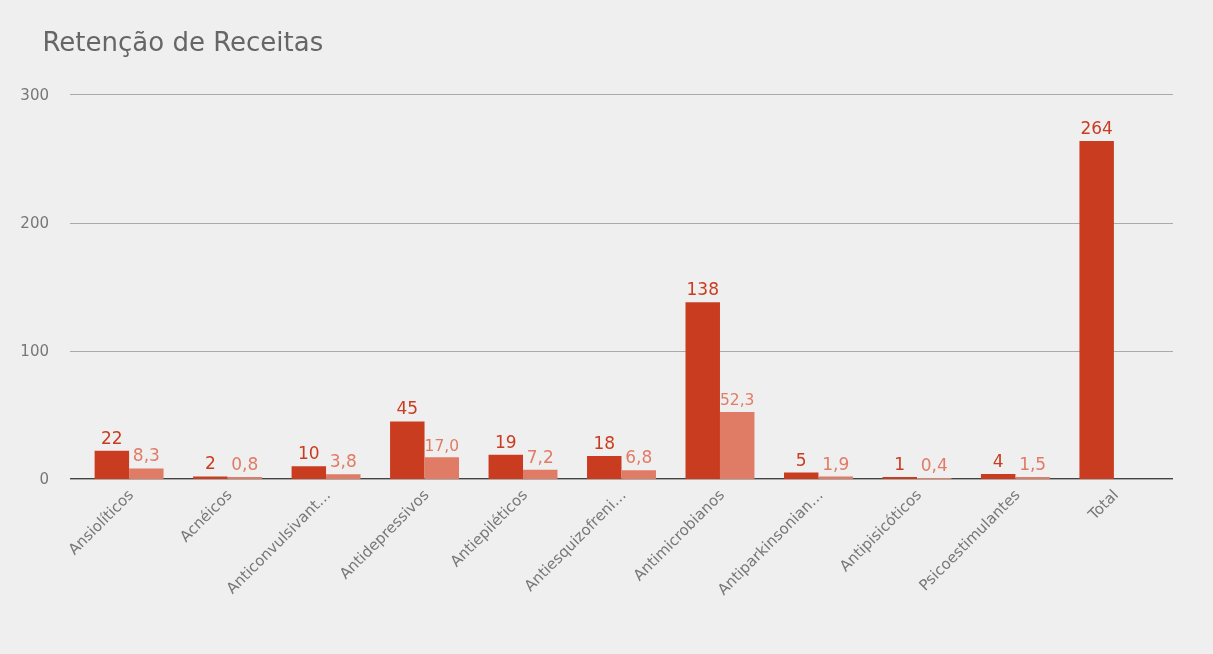 Image resolution: width=1213 pixels, height=654 pixels. What do you see at coordinates (801, 459) in the screenshot?
I see `data-label: 5` at bounding box center [801, 459].